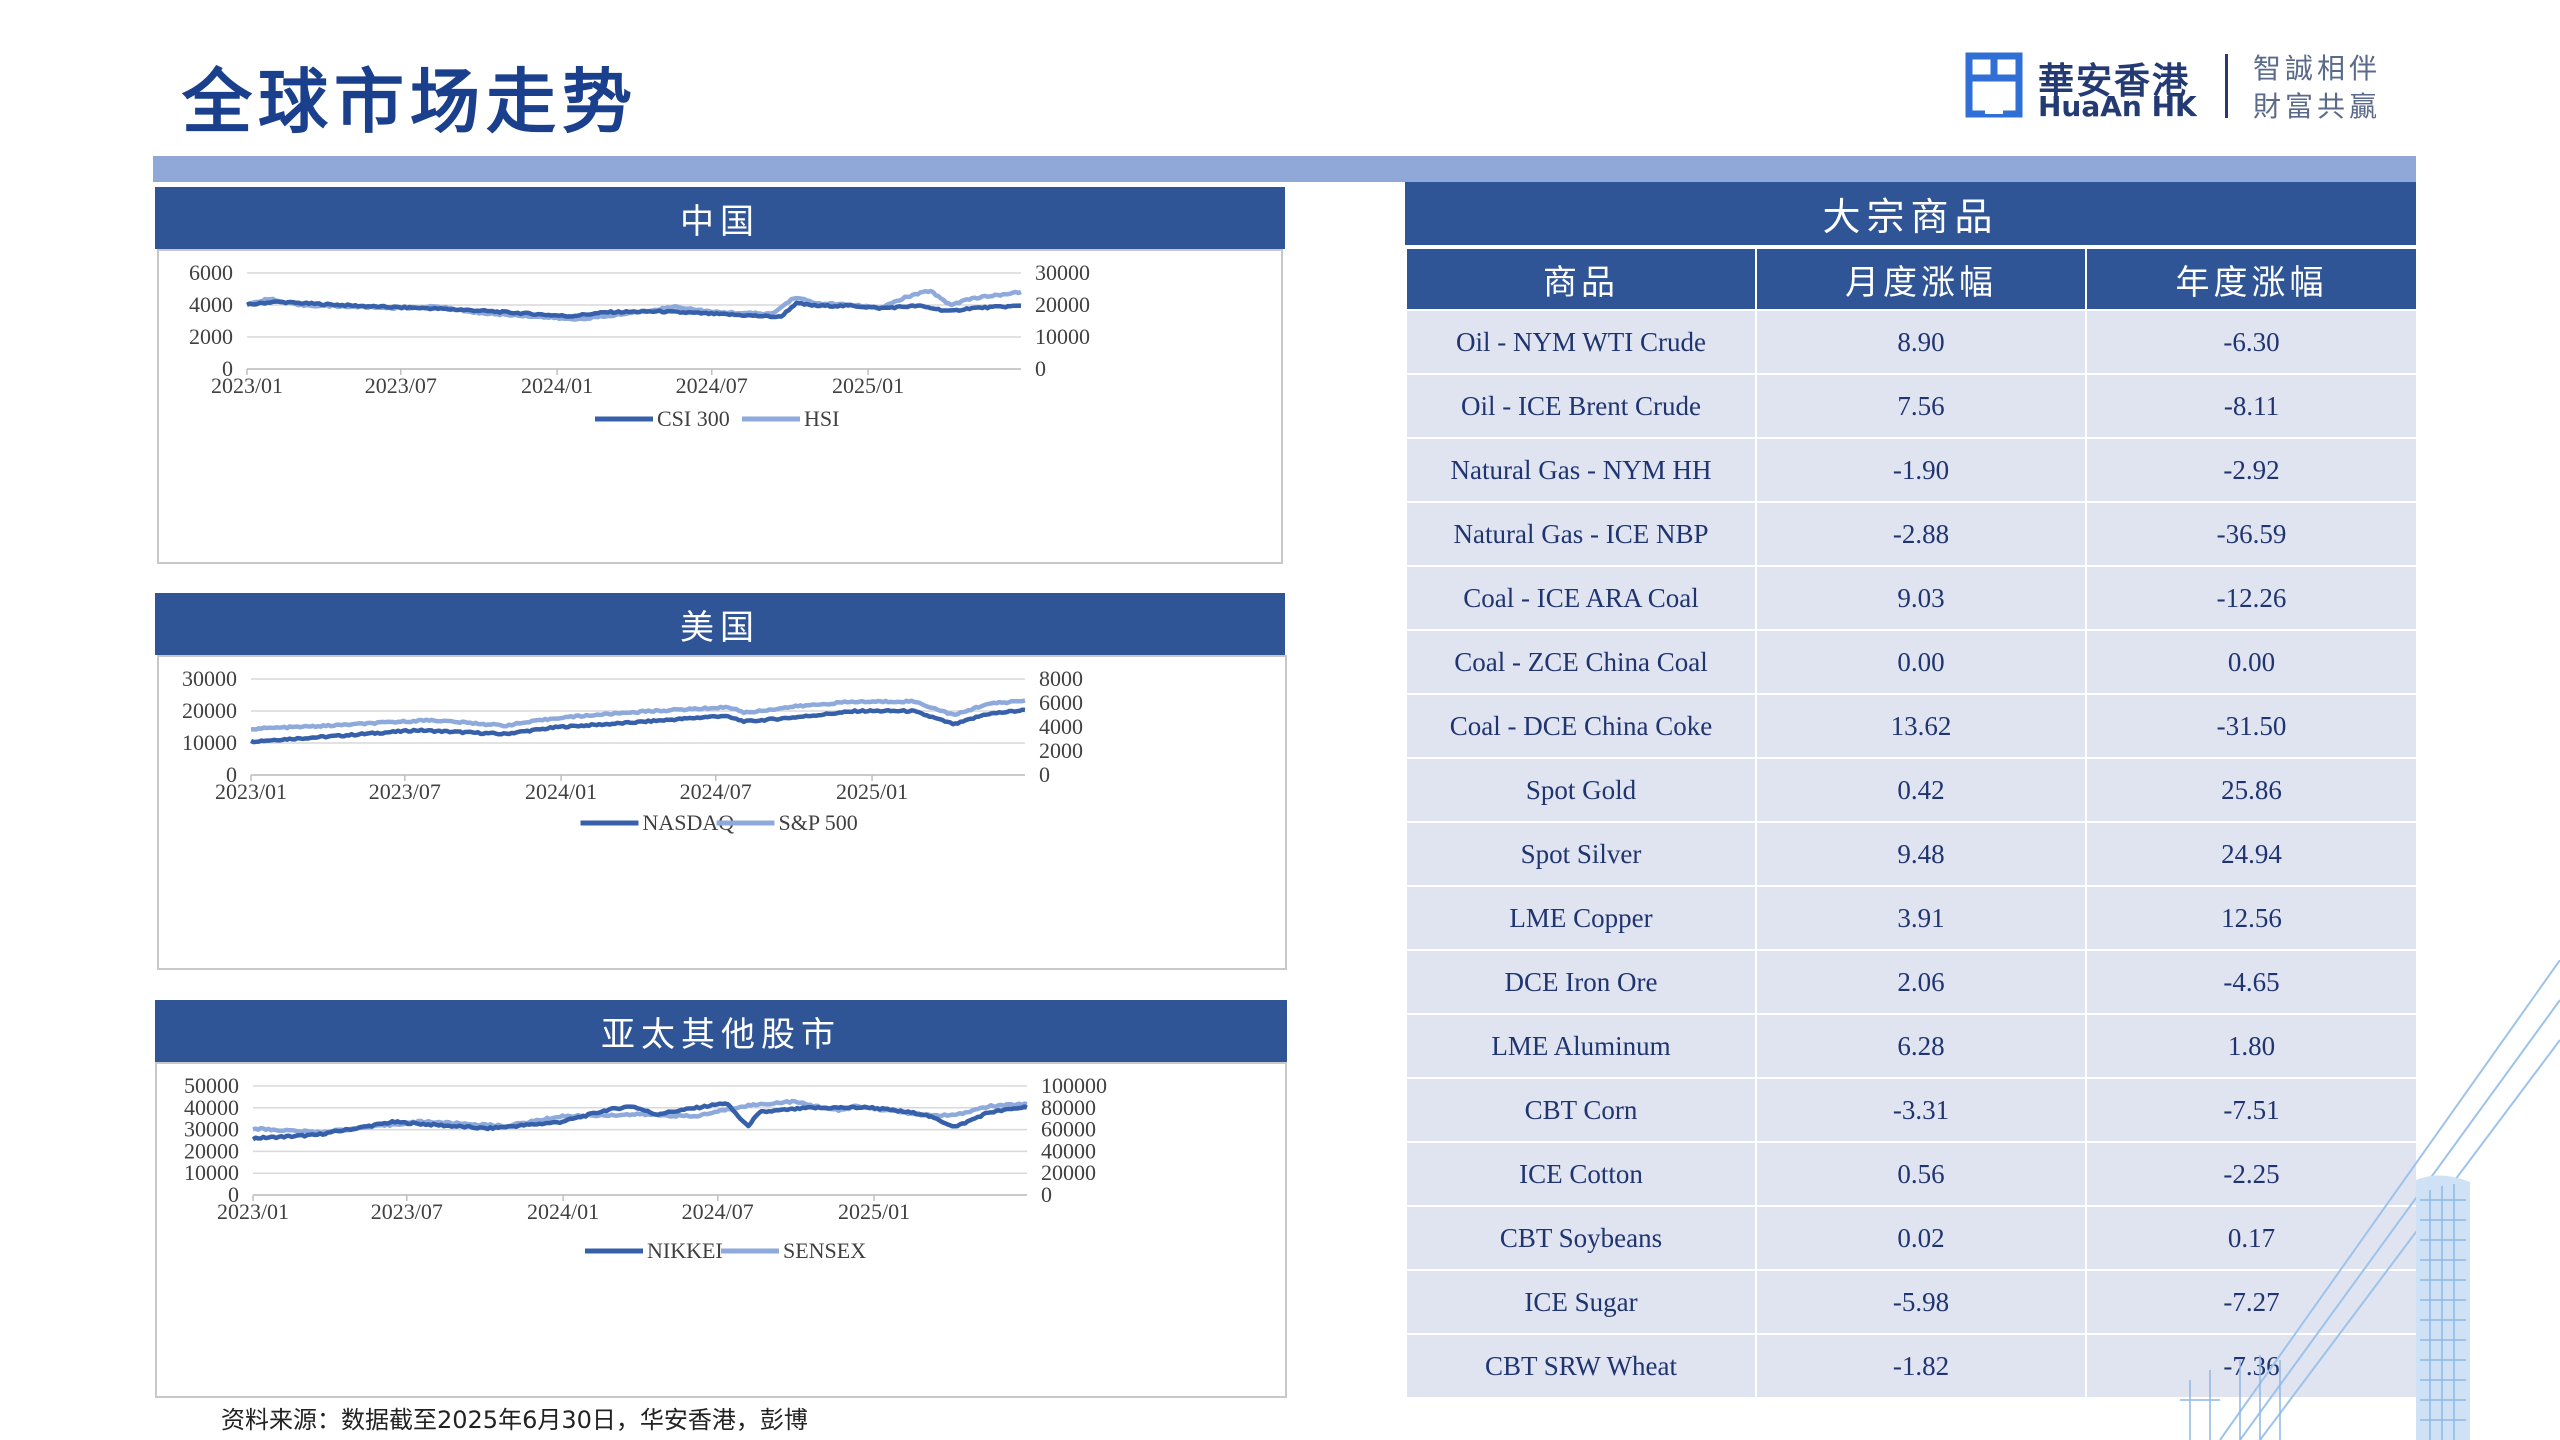 Image resolution: width=2560 pixels, height=1440 pixels. What do you see at coordinates (1061, 702) in the screenshot?
I see `right-axis-tick-label: 6000` at bounding box center [1061, 702].